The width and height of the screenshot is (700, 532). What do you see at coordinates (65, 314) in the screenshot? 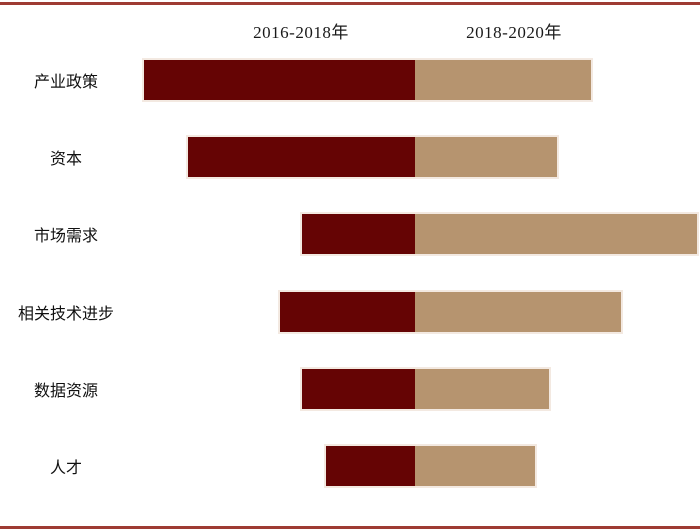
I see `category-label: 相关技术进步` at bounding box center [65, 314].